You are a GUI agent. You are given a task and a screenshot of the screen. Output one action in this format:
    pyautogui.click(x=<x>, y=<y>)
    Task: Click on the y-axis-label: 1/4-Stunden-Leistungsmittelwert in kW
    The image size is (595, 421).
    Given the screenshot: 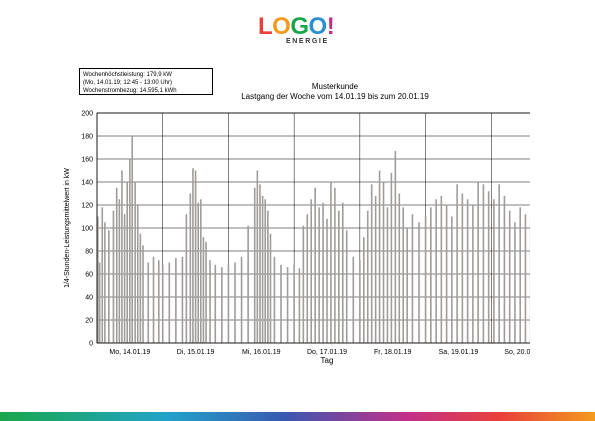 What is the action you would take?
    pyautogui.click(x=67, y=228)
    